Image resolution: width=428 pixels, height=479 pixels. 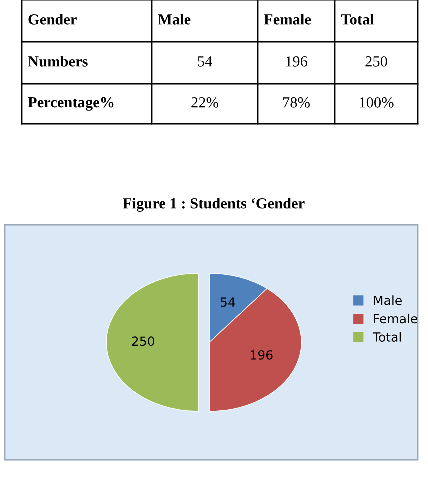 I want to click on text: Gender, so click(x=52, y=19).